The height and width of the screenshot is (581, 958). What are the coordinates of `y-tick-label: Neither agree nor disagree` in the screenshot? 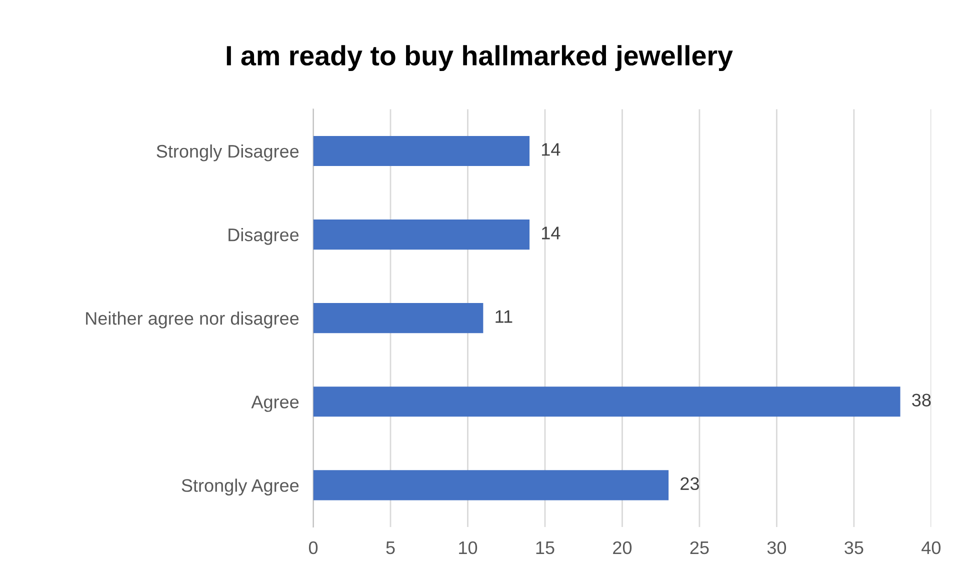 It's located at (192, 320).